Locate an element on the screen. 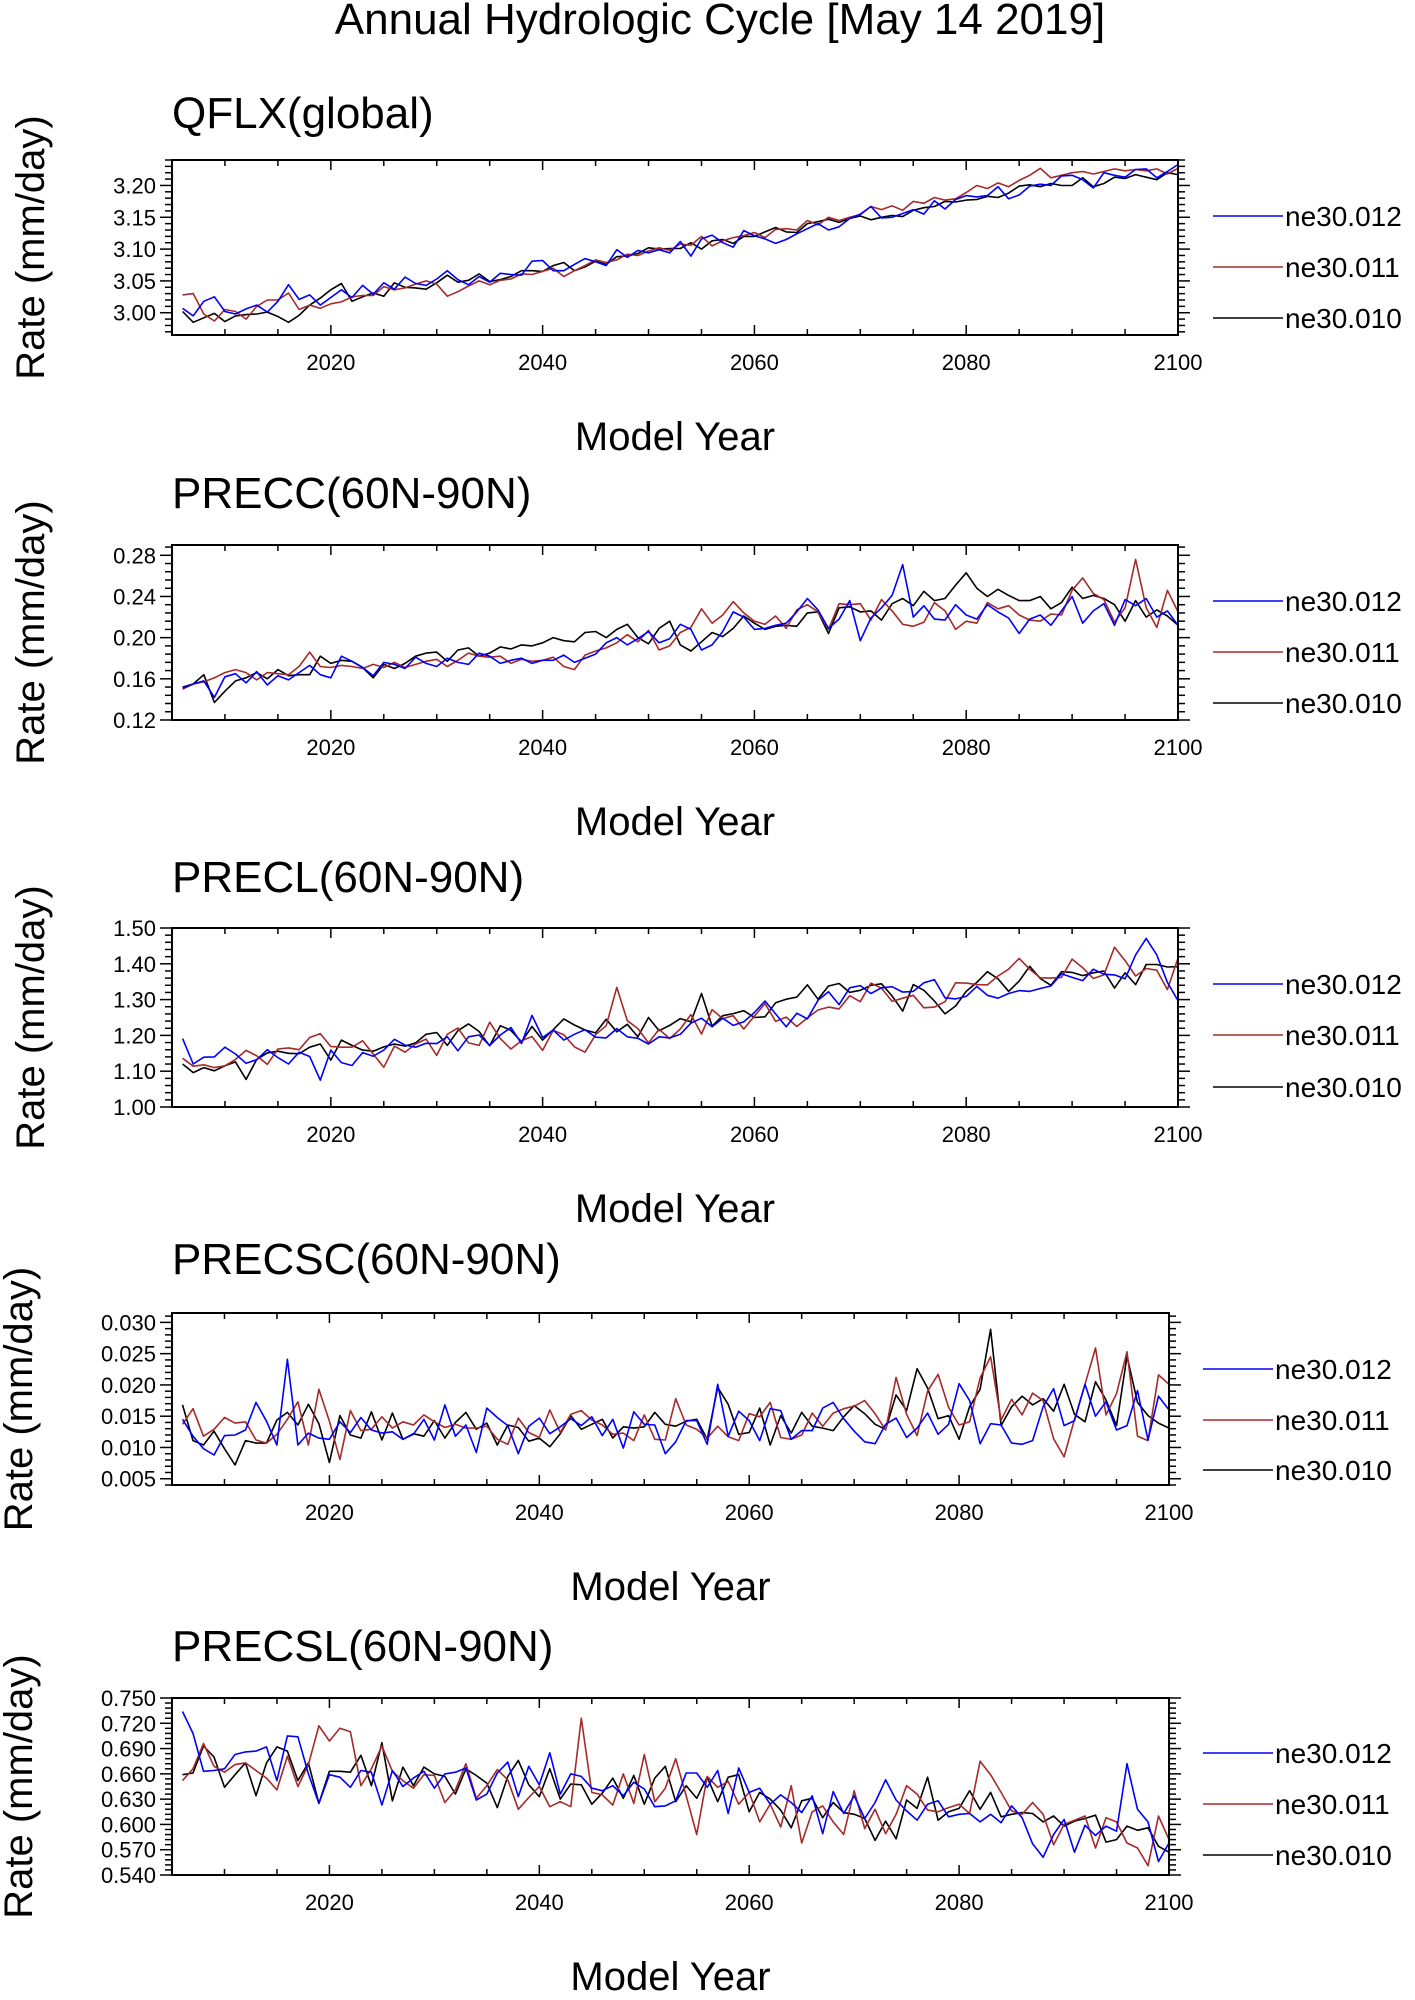 The height and width of the screenshot is (2000, 1415). y-tick-label: 0.025 is located at coordinates (128, 1354).